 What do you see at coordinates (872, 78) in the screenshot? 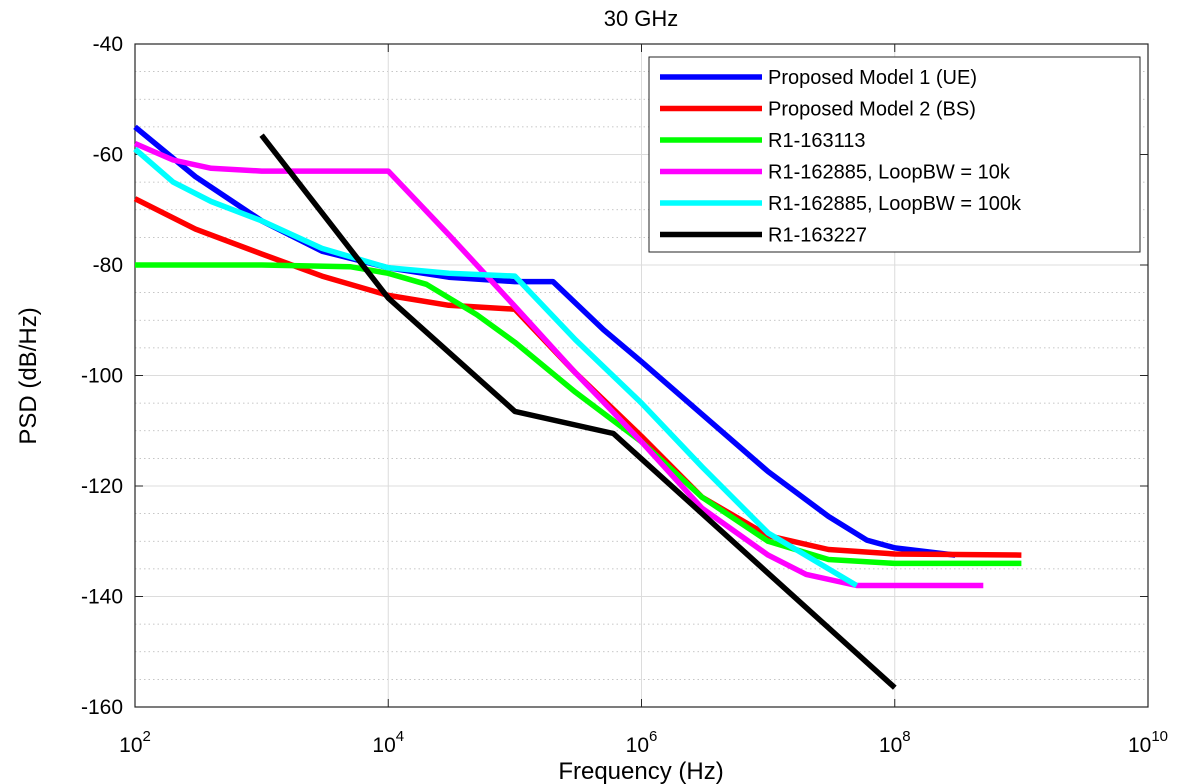
I see `legend-label: Proposed Model 1 (UE)` at bounding box center [872, 78].